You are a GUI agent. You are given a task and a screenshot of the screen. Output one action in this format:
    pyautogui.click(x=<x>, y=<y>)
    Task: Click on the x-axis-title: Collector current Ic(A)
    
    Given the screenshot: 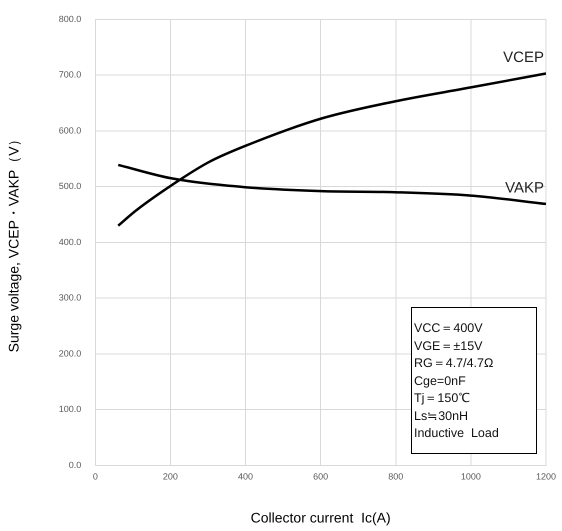 What is the action you would take?
    pyautogui.click(x=320, y=517)
    